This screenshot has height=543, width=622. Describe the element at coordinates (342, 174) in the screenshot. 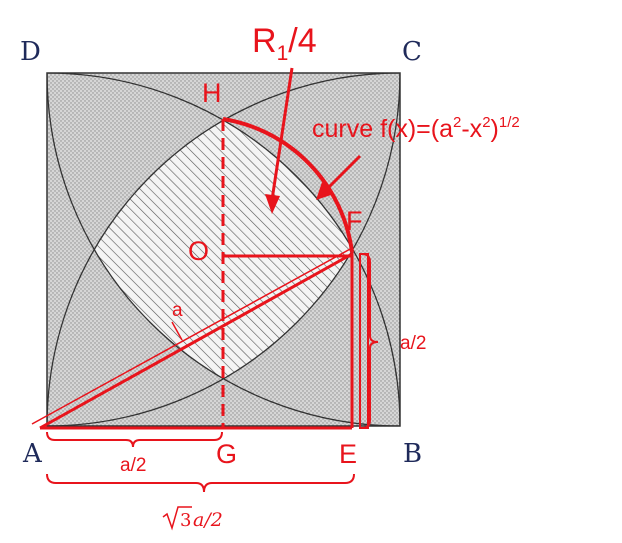

I see `arrow-curve-shaft` at that location.